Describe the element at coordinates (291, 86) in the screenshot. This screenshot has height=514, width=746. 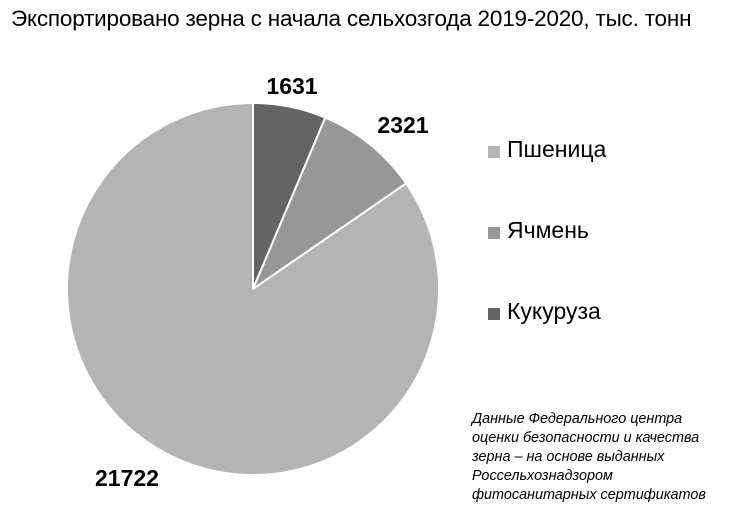
I see `data-label: 1631` at that location.